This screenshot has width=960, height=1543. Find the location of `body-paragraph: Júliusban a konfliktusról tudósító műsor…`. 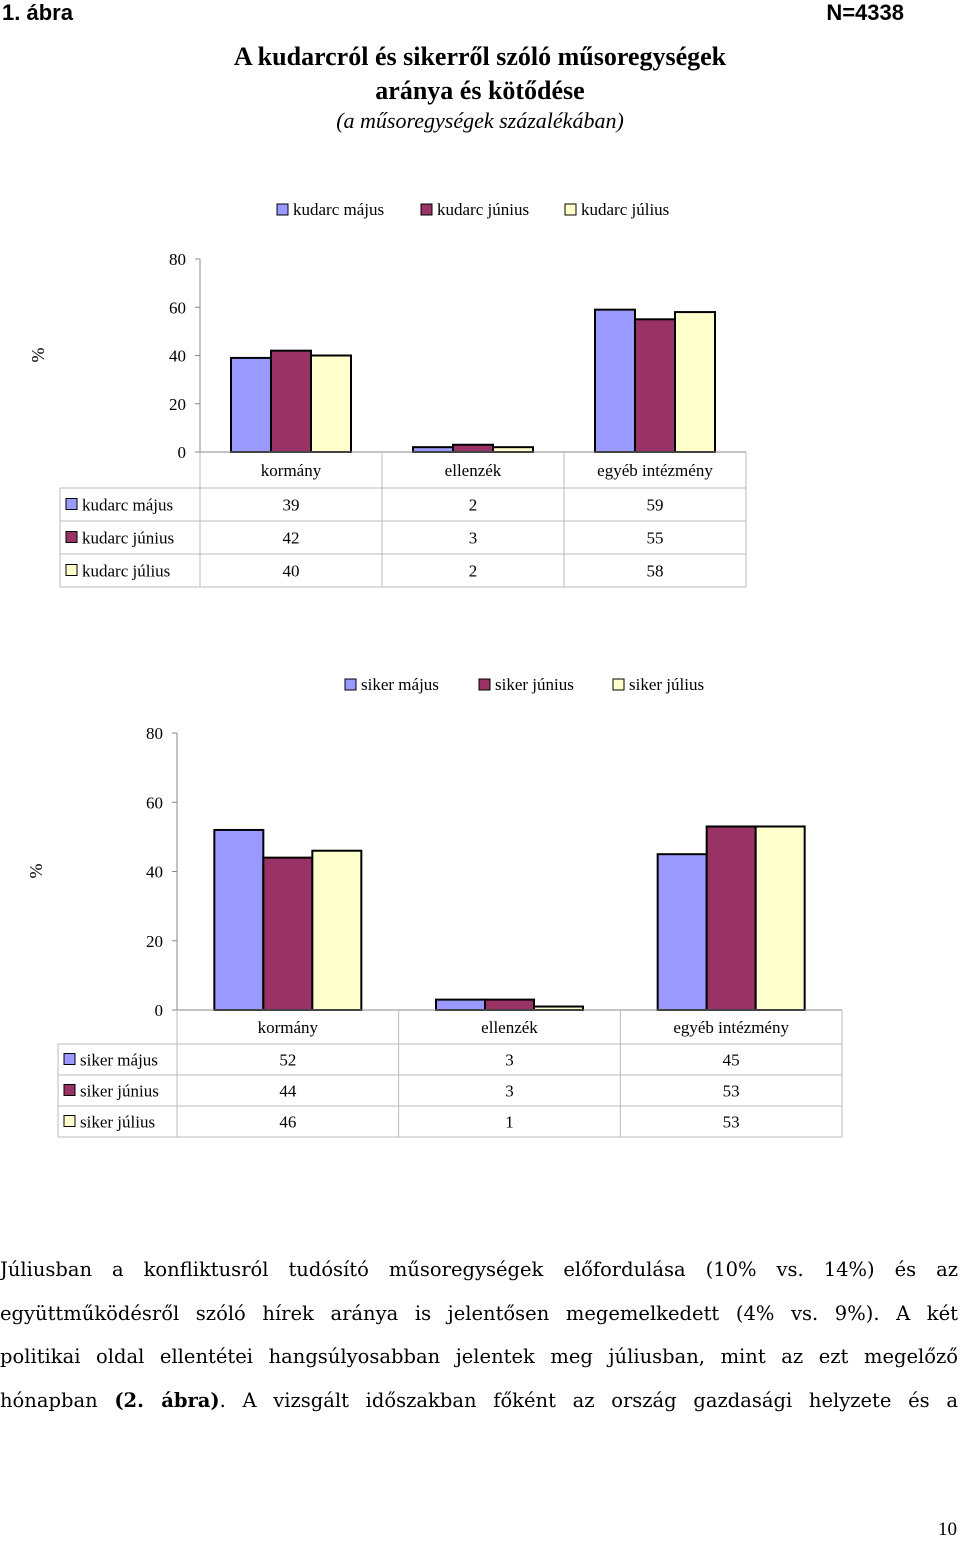

body-paragraph: Júliusban a konfliktusról tudósító műsor… is located at coordinates (479, 1335).